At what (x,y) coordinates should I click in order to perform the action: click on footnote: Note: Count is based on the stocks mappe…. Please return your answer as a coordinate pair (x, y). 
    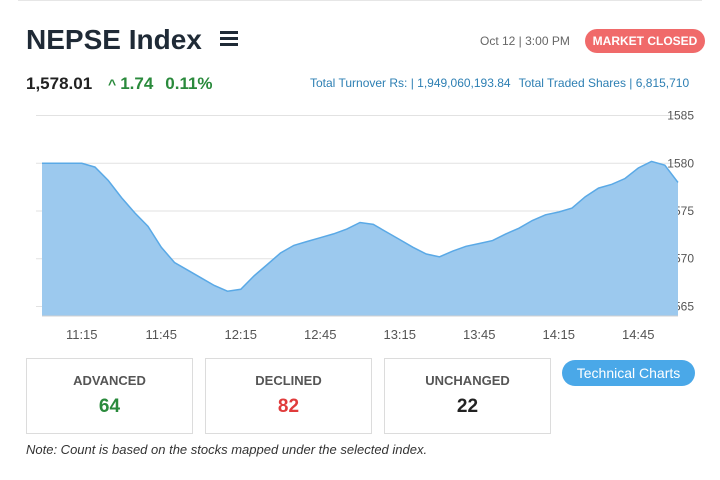
    Looking at the image, I should click on (227, 449).